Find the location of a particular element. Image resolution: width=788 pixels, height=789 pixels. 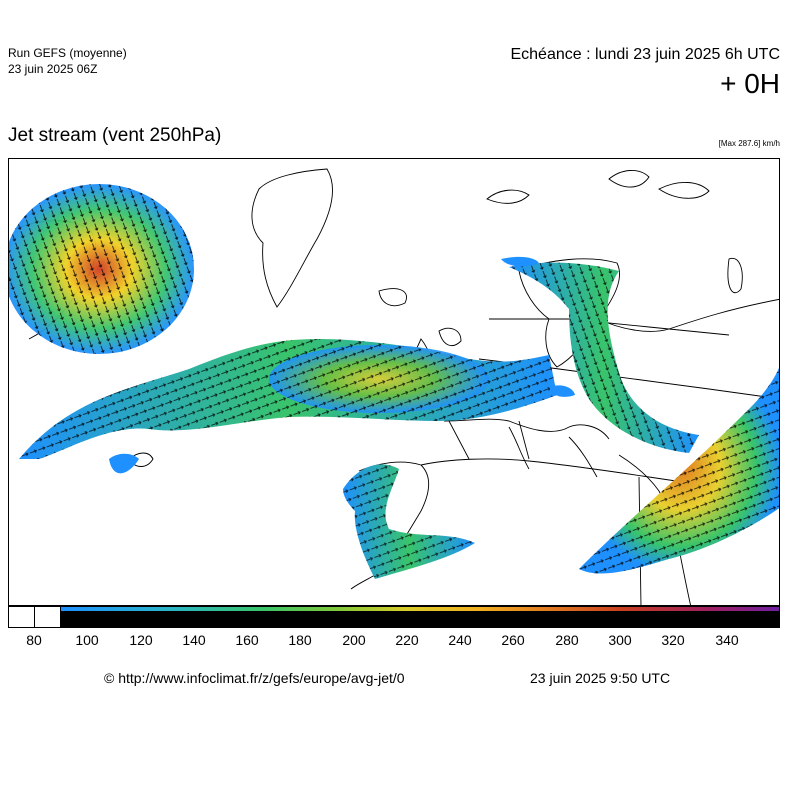

colorbar-tick-label: 320 is located at coordinates (673, 640).